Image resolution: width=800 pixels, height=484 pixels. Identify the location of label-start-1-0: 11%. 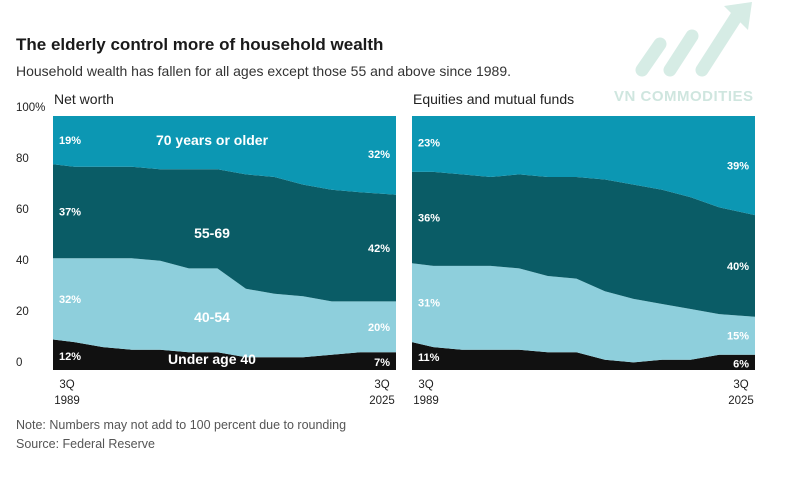
(429, 358).